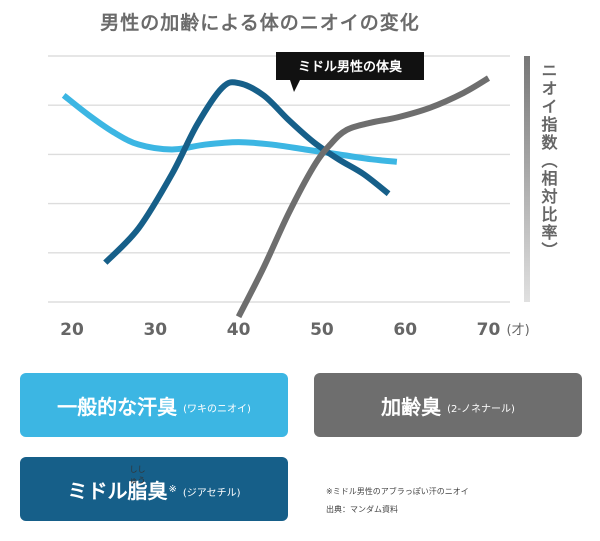  What do you see at coordinates (137, 480) in the screenshot?
I see `ruby-part-2: ゅう` at bounding box center [137, 480].